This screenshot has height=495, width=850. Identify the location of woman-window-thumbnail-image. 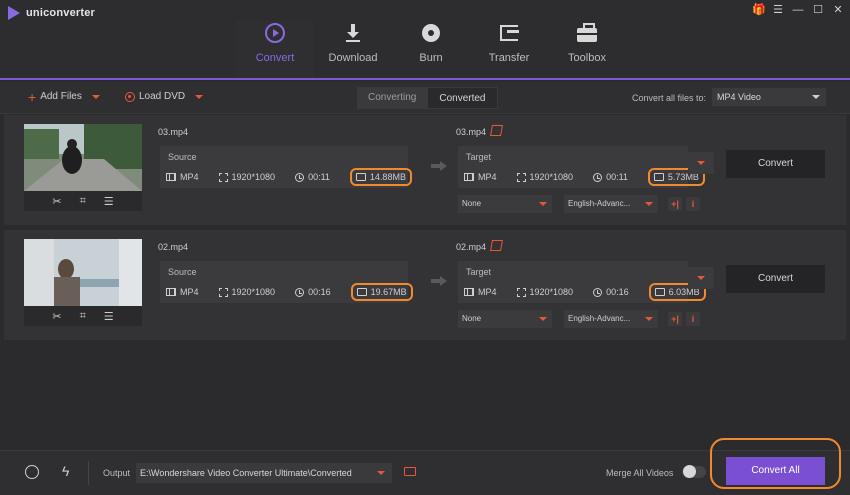
(83, 272).